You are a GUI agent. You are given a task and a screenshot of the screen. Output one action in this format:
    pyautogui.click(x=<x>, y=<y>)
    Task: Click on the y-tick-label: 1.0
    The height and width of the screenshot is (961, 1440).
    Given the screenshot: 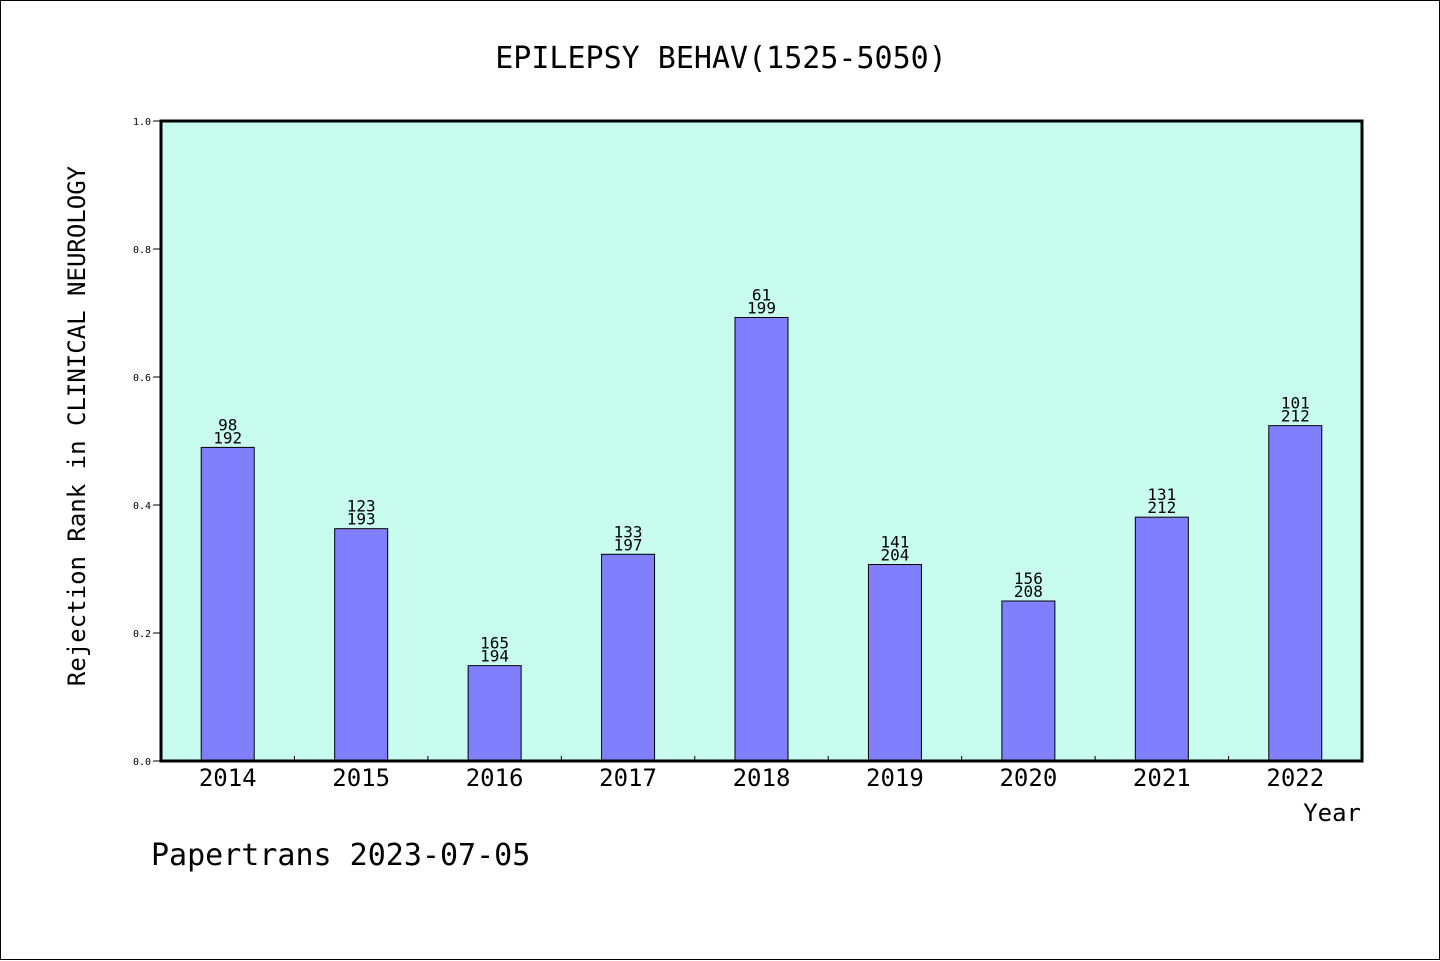 What is the action you would take?
    pyautogui.click(x=142, y=122)
    